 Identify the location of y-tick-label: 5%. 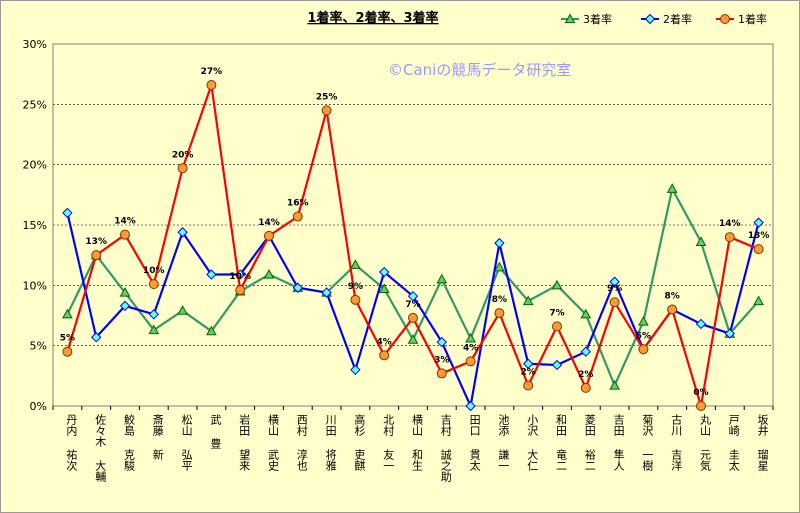
(38, 346).